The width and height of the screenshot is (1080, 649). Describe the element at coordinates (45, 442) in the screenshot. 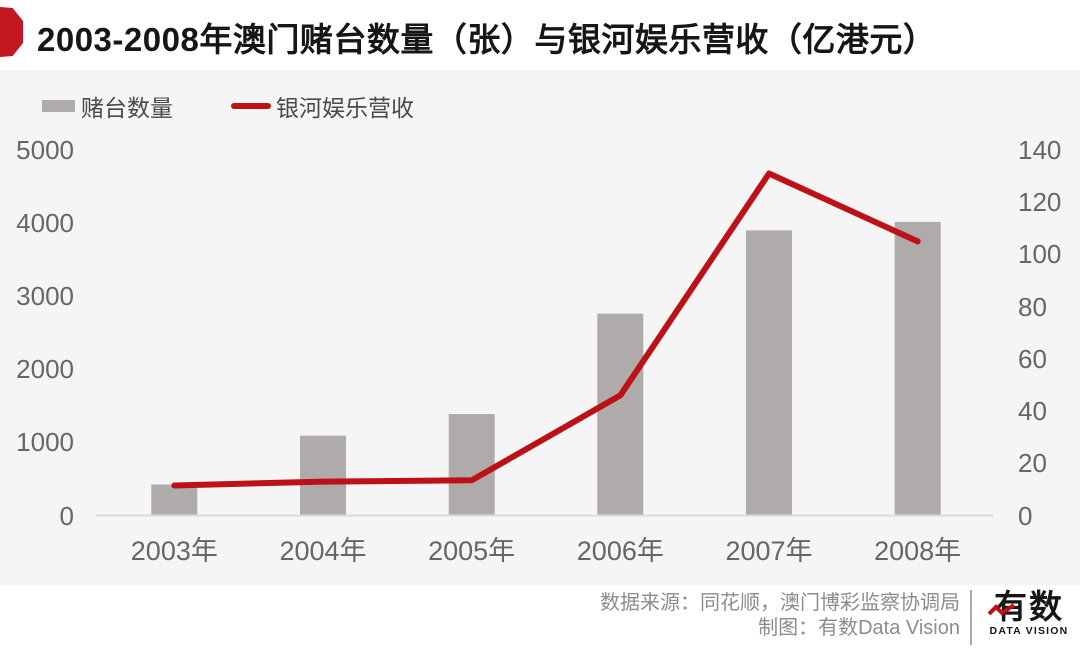

I see `y-axis-left-tick-1000: 1000` at that location.